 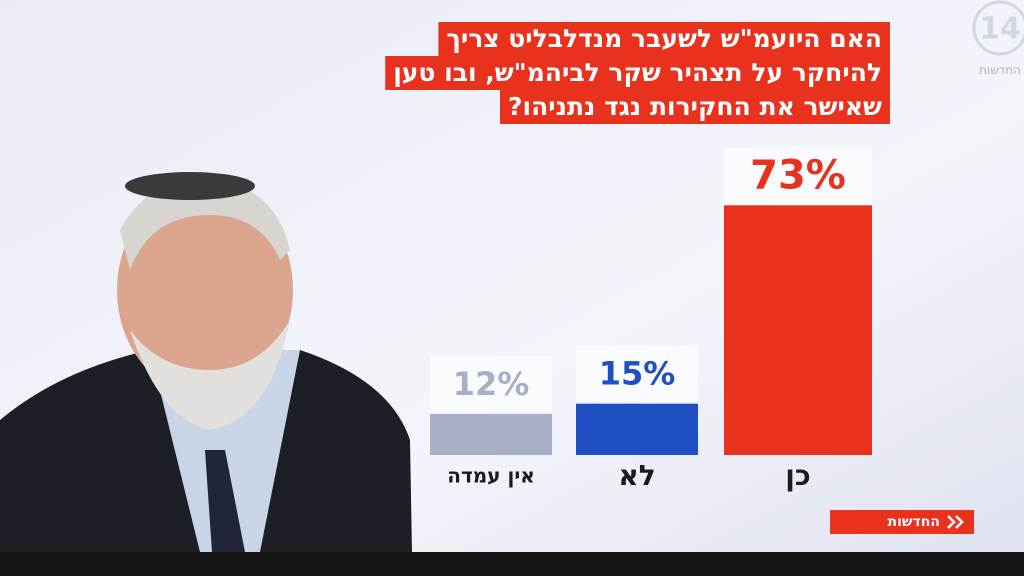 What do you see at coordinates (914, 522) in the screenshot?
I see `footer-label: החדשות` at bounding box center [914, 522].